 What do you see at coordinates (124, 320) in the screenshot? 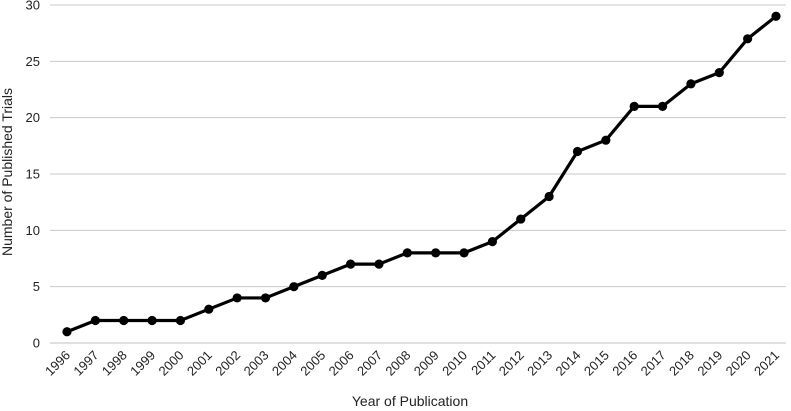
I see `data-point-1998` at bounding box center [124, 320].